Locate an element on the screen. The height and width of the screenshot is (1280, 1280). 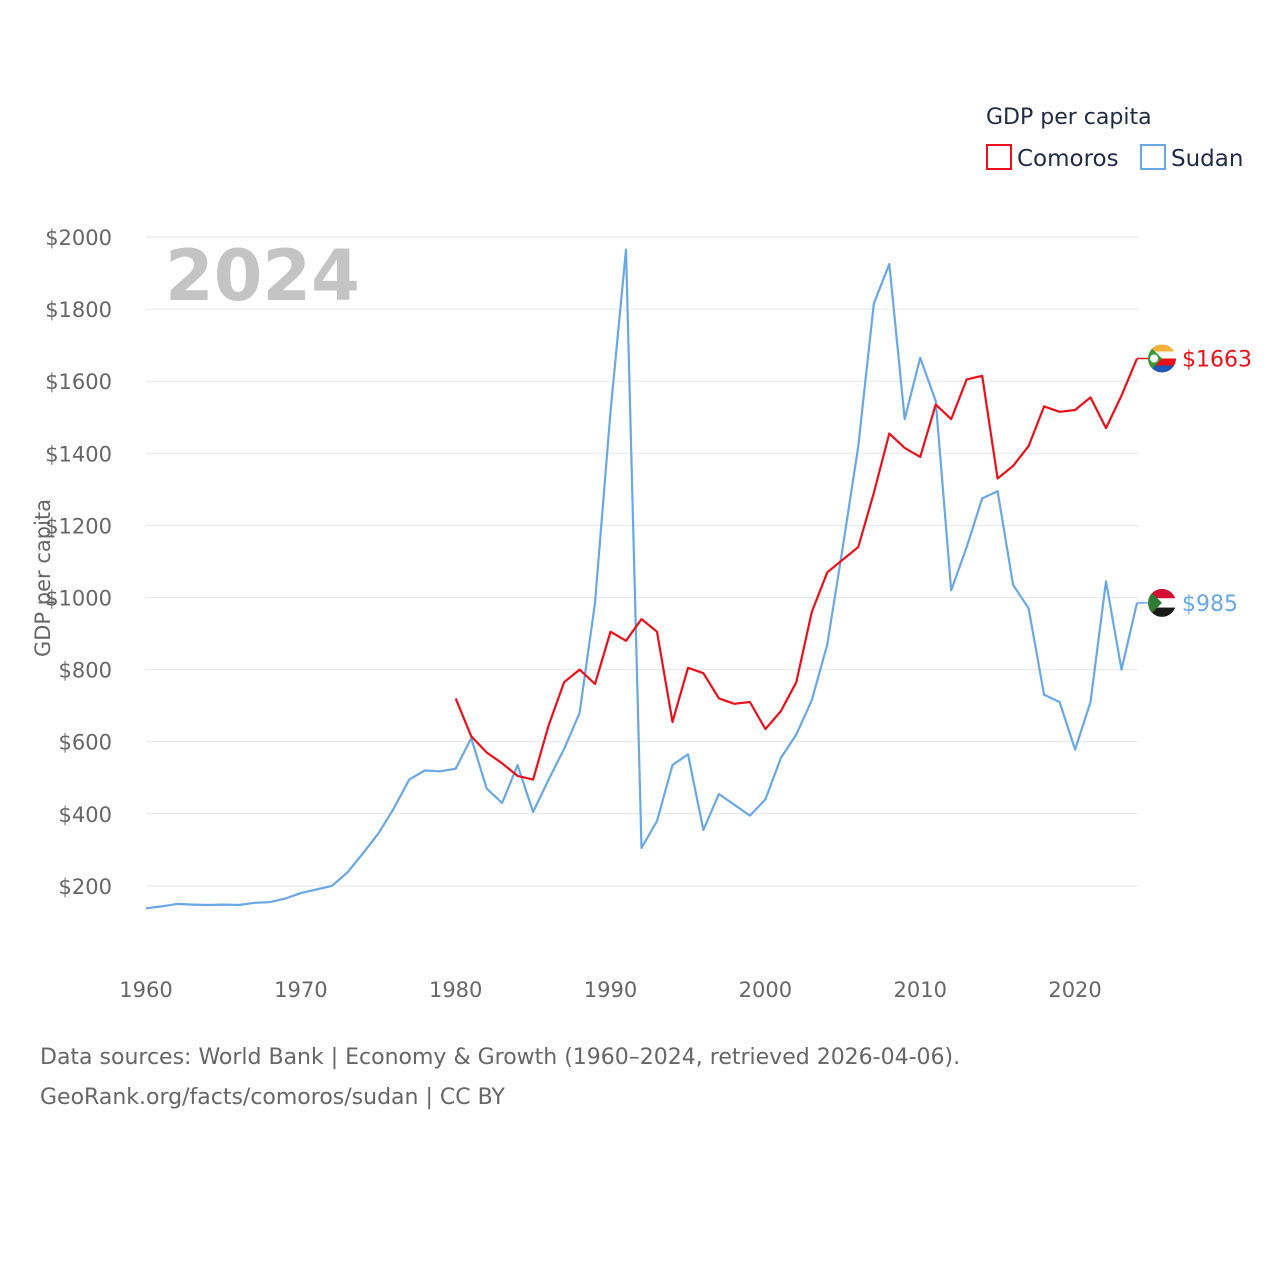
x-tick-label: 2010 is located at coordinates (919, 990).